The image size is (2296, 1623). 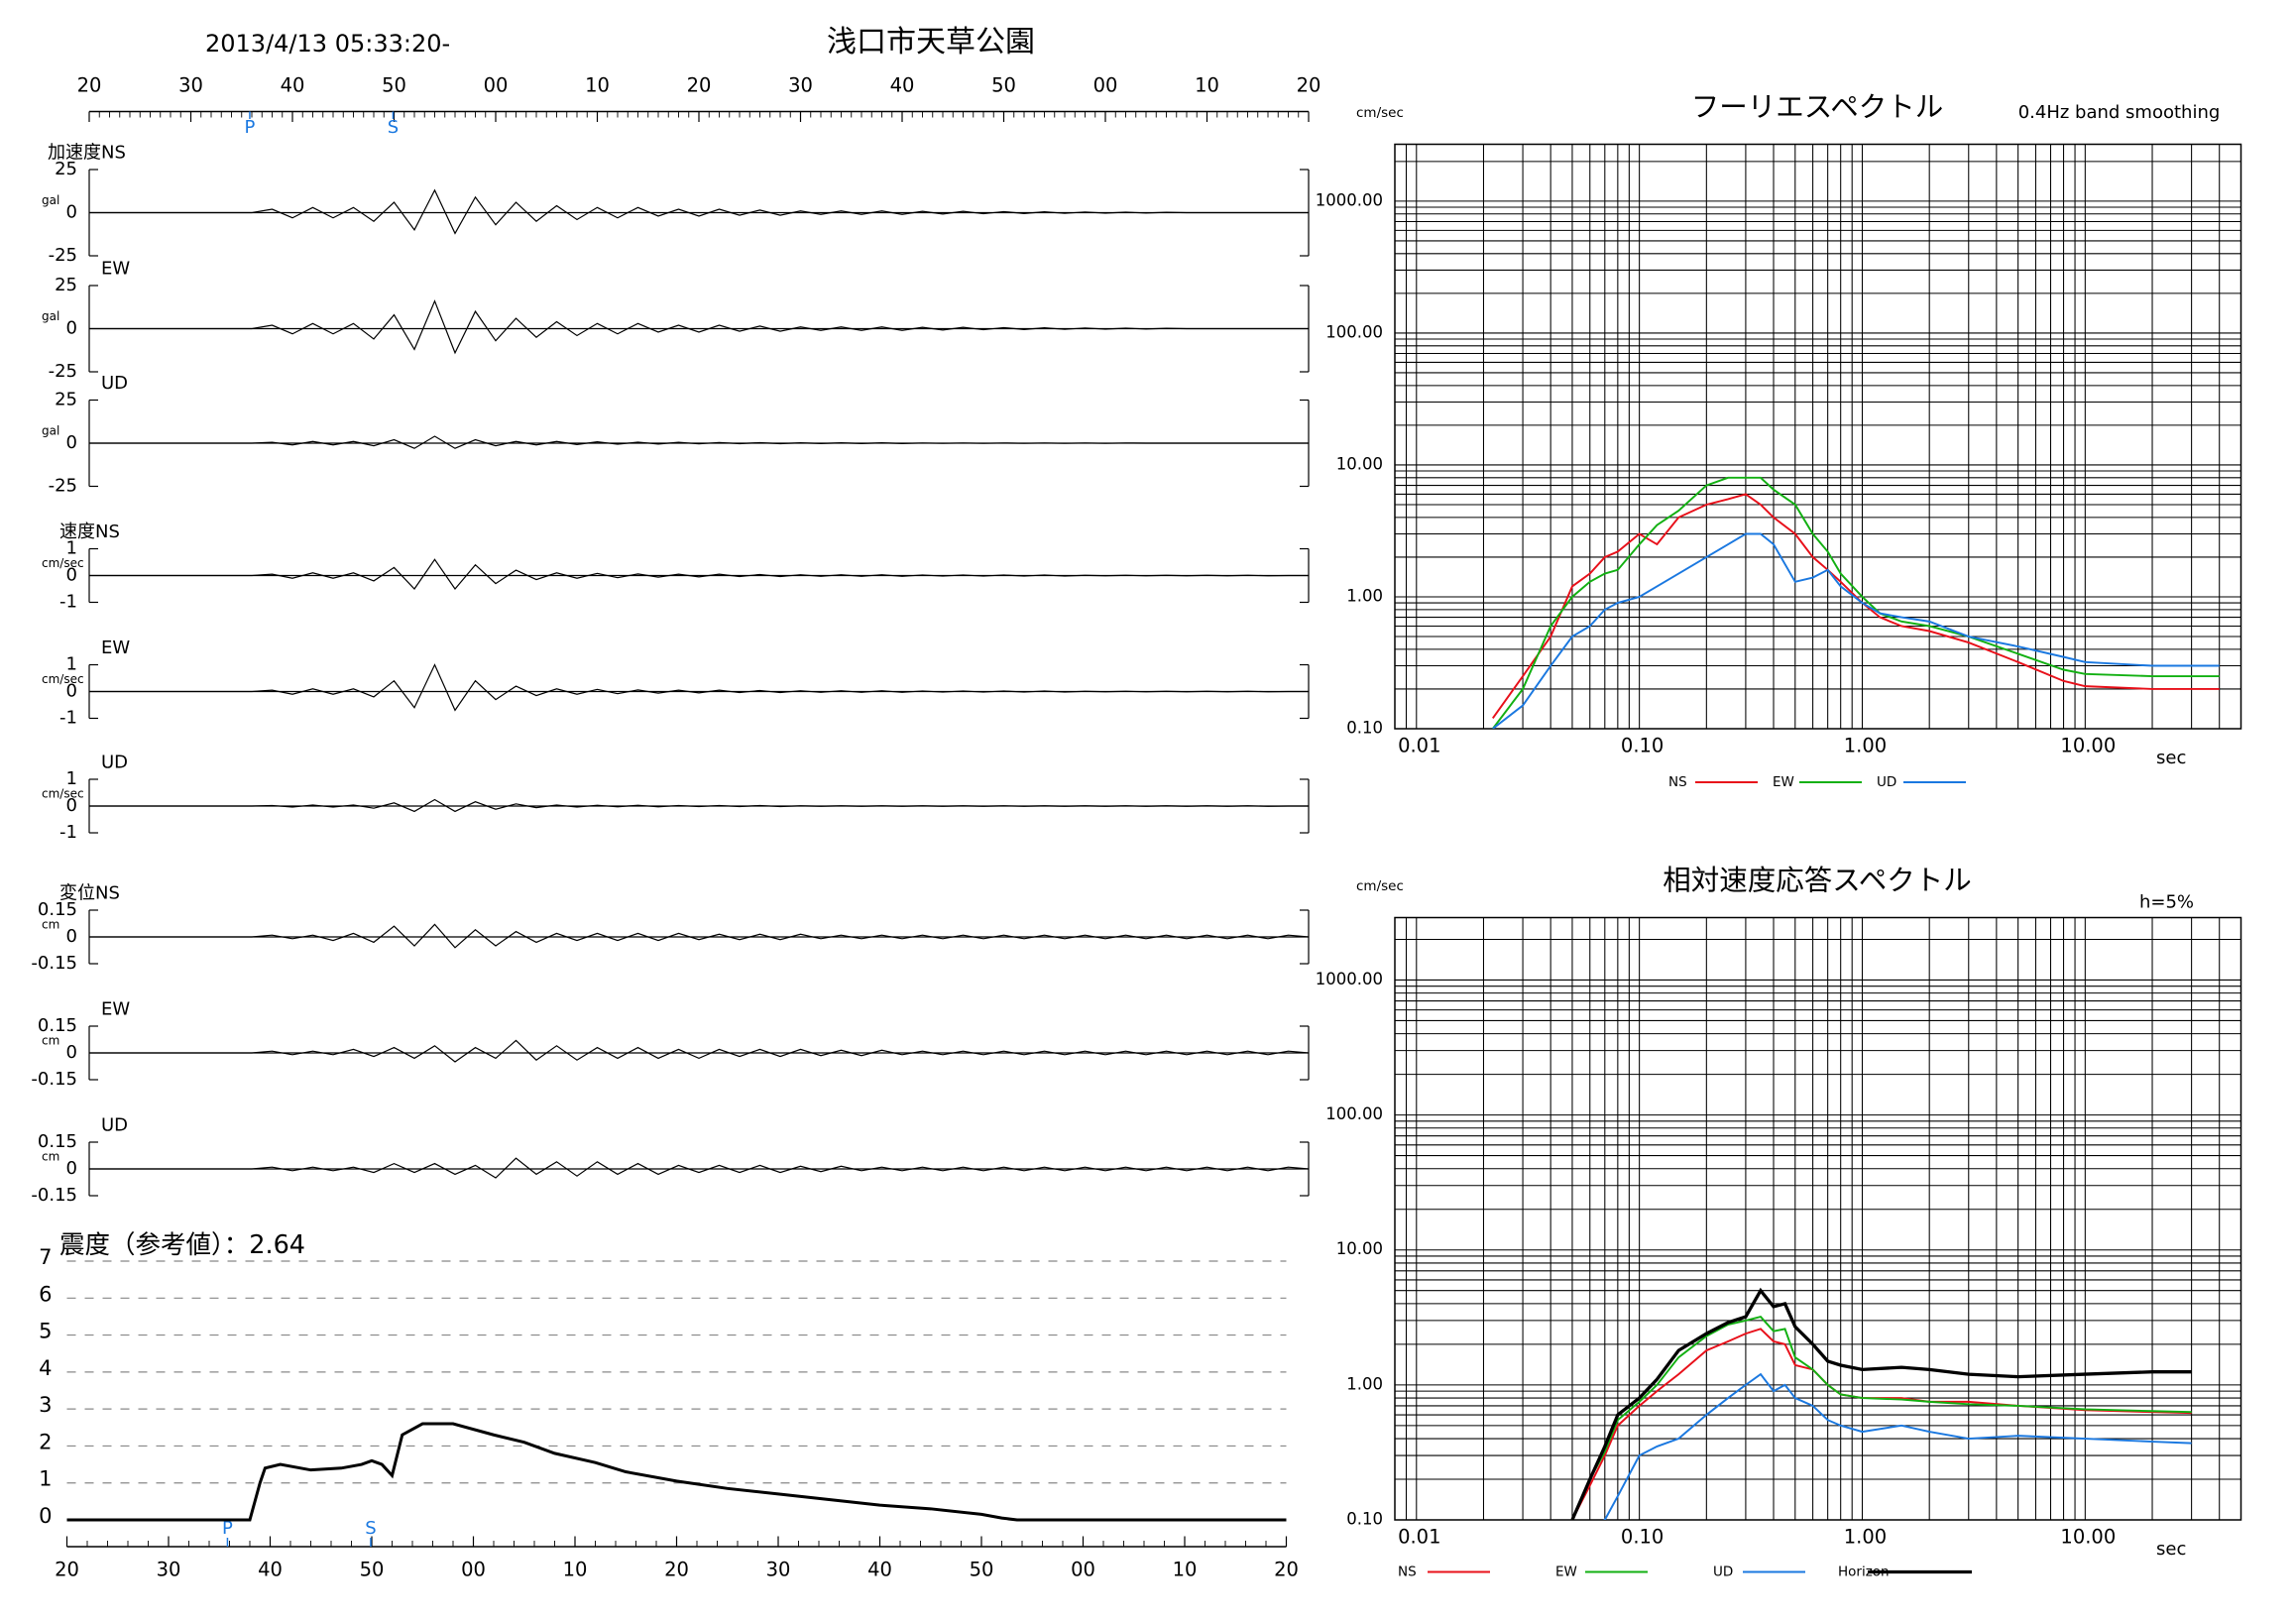 What do you see at coordinates (1865, 1537) in the screenshot?
I see `x-tick-label: 1.00` at bounding box center [1865, 1537].